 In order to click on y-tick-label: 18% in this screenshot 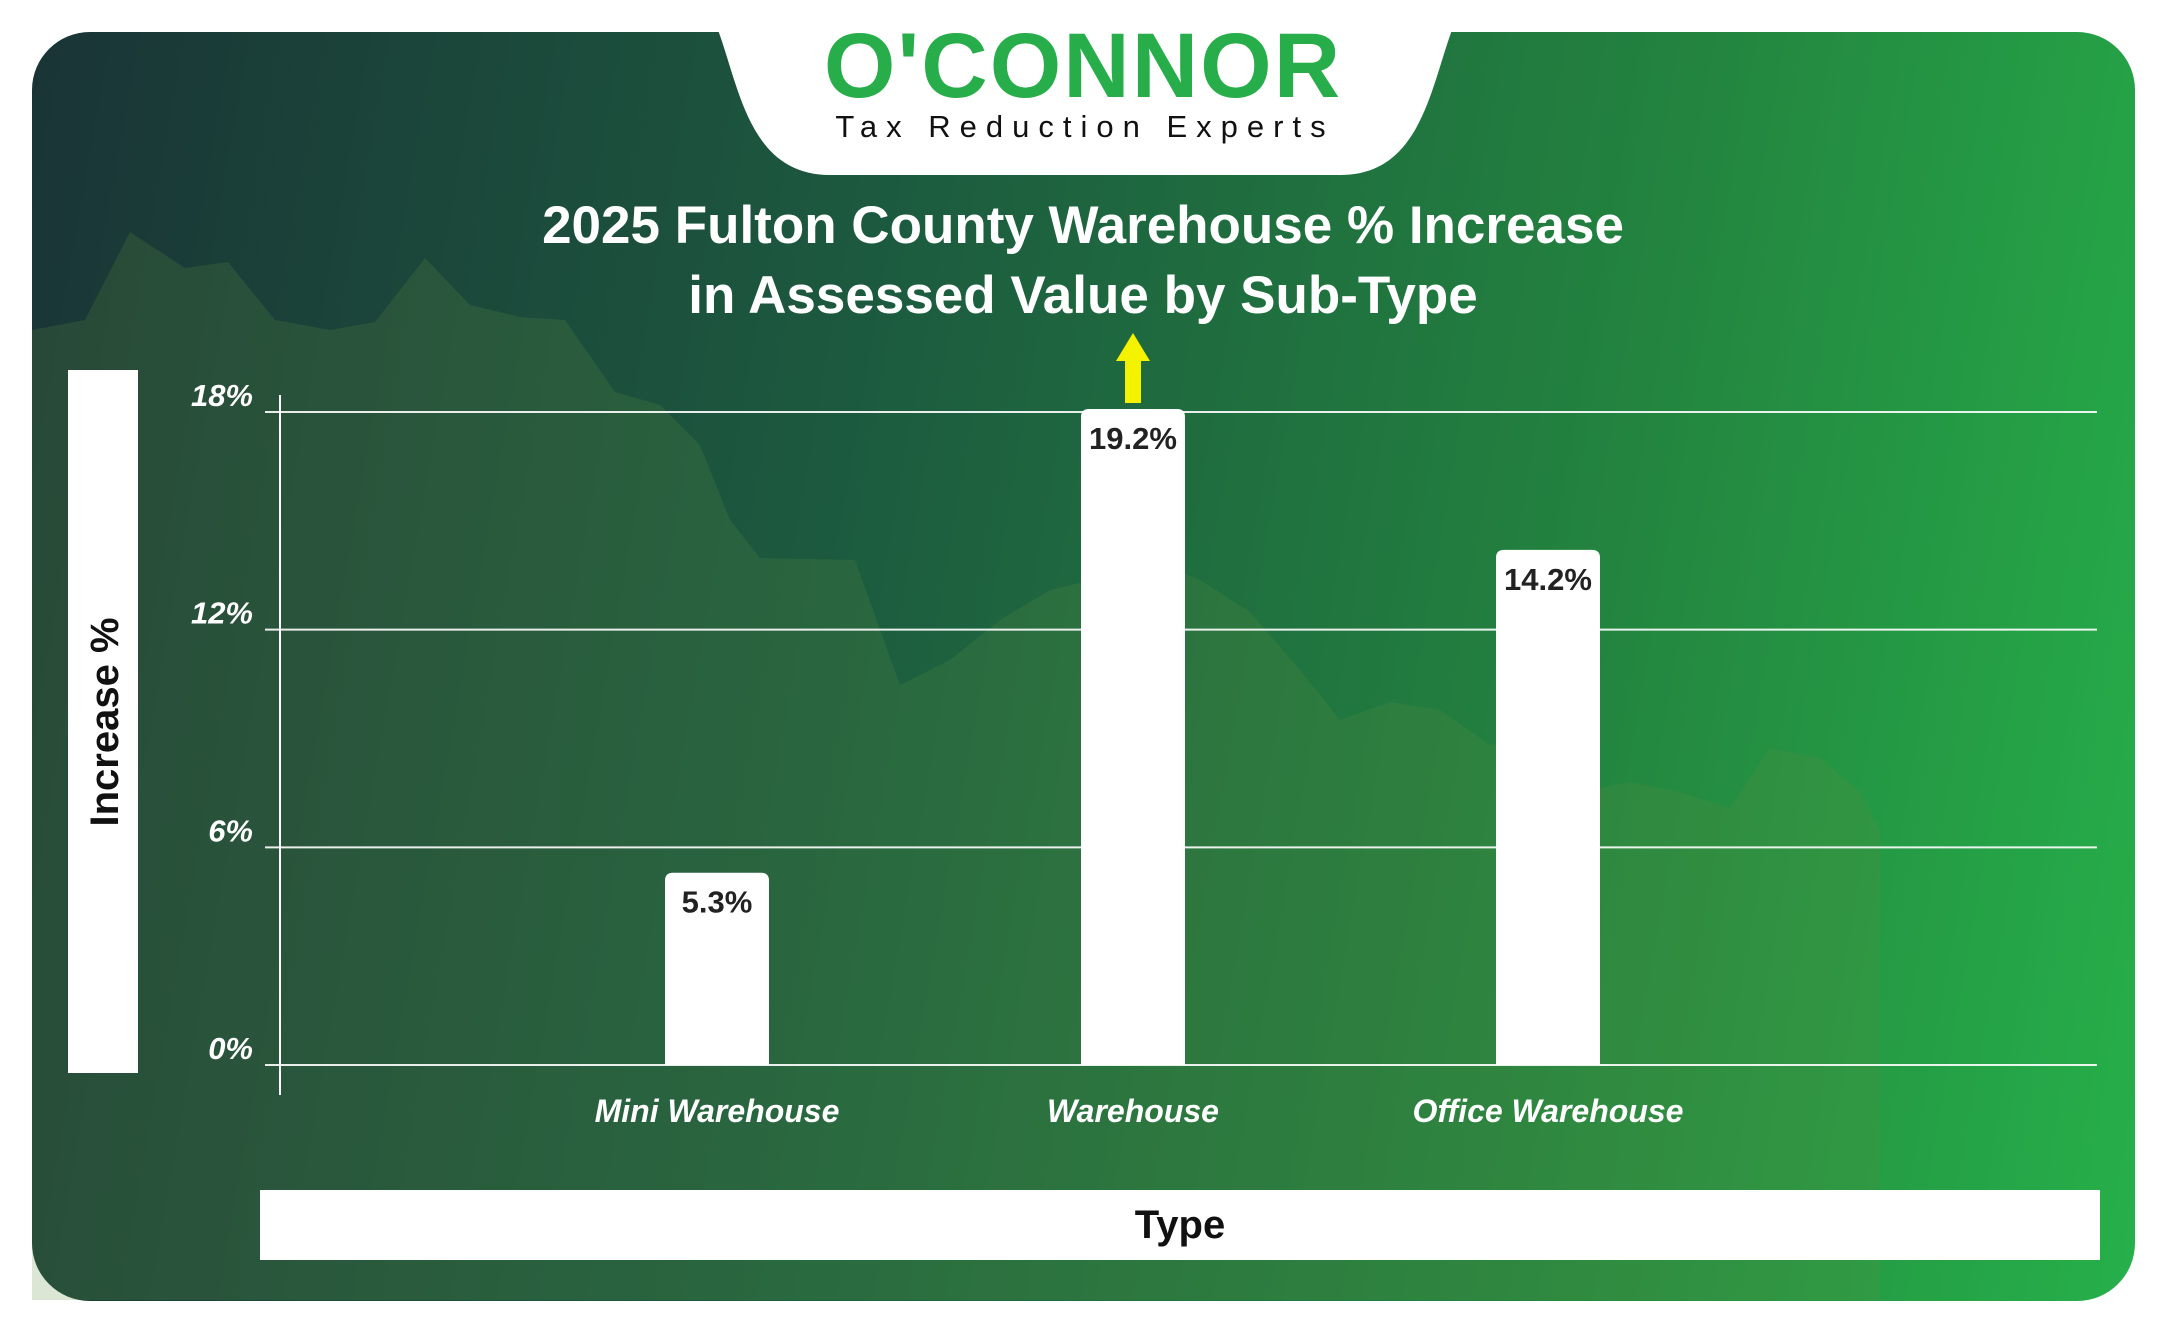, I will do `click(222, 395)`.